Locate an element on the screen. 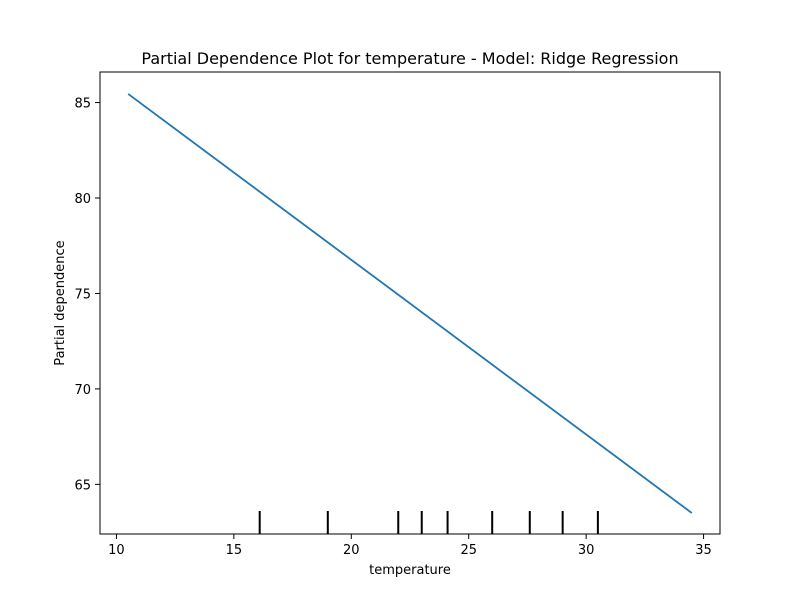  y-tick-label: 80 is located at coordinates (82, 199).